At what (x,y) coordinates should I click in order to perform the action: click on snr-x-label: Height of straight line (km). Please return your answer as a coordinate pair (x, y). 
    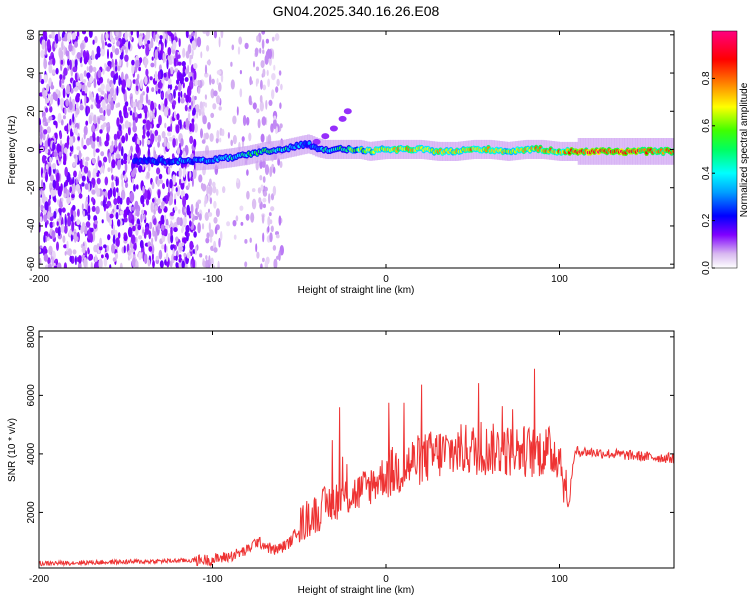
    Looking at the image, I should click on (356, 590).